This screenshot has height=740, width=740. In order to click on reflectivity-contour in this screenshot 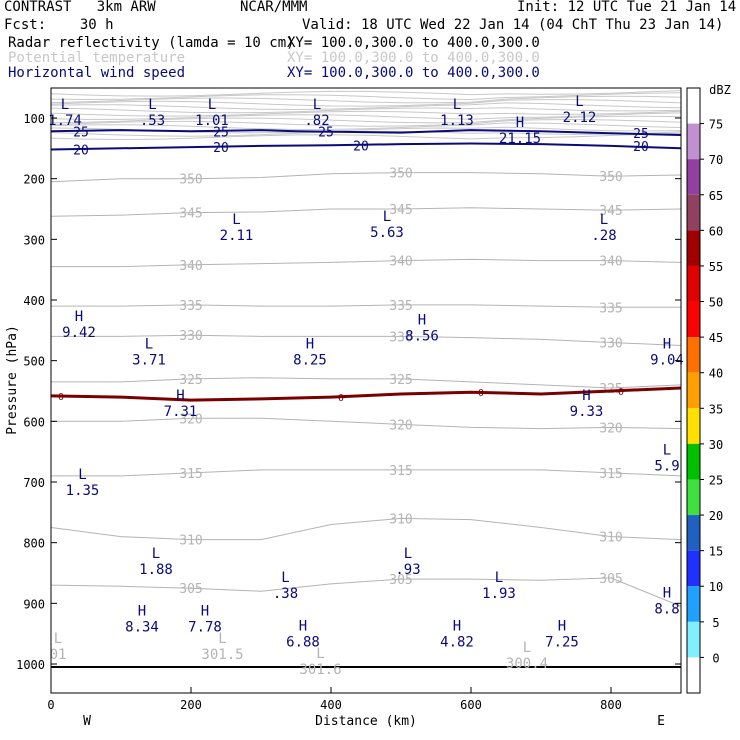, I will do `click(366, 394)`.